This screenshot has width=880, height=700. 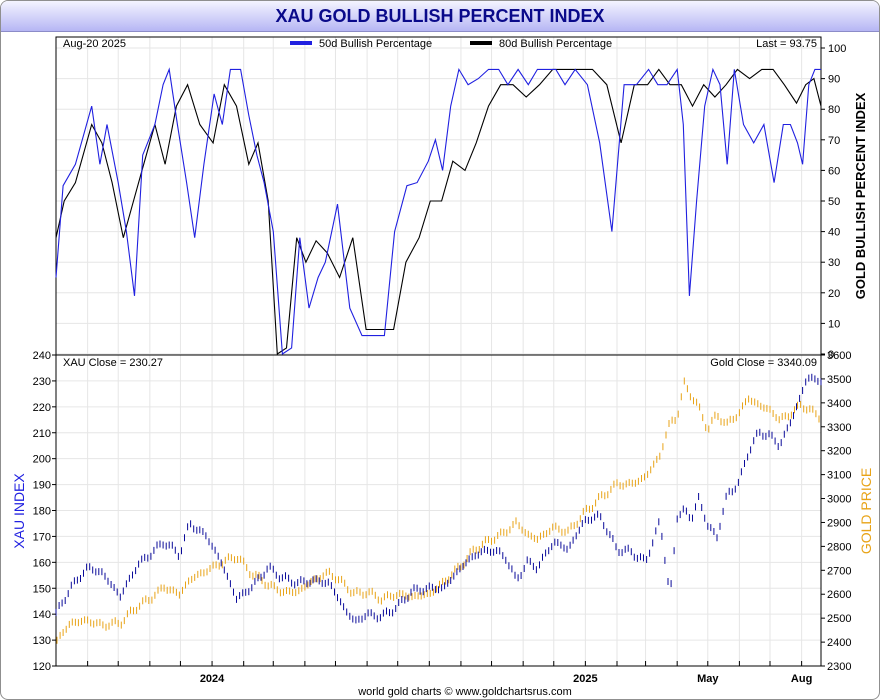 I want to click on bullish-y-axis-title: GOLD BULLISH PERCENT INDEX, so click(x=860, y=195).